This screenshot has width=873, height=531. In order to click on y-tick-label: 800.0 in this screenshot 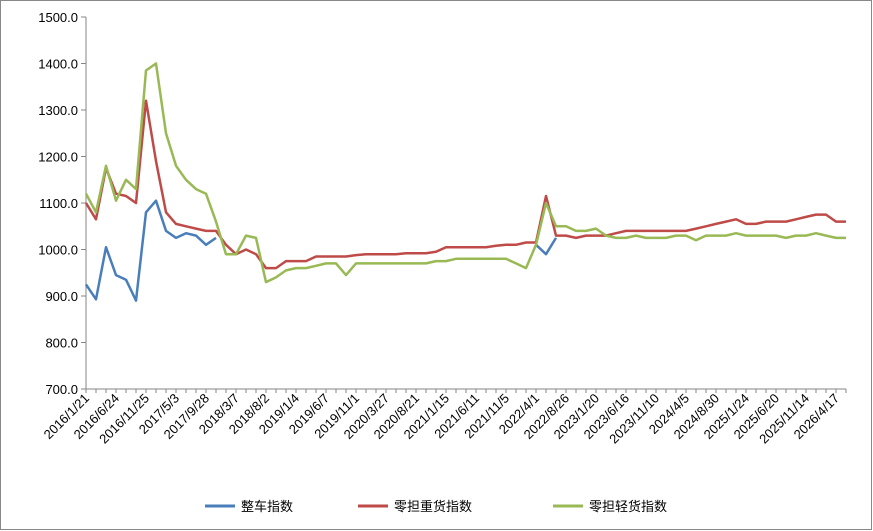, I will do `click(61, 343)`.